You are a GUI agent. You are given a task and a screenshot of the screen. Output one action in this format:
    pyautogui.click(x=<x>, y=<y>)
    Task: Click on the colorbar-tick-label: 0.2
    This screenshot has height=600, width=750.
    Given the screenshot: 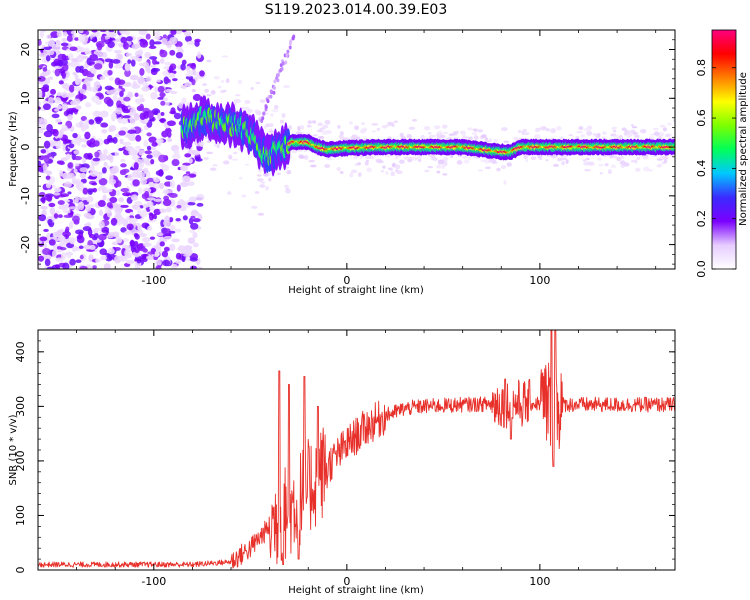 What is the action you would take?
    pyautogui.click(x=701, y=219)
    